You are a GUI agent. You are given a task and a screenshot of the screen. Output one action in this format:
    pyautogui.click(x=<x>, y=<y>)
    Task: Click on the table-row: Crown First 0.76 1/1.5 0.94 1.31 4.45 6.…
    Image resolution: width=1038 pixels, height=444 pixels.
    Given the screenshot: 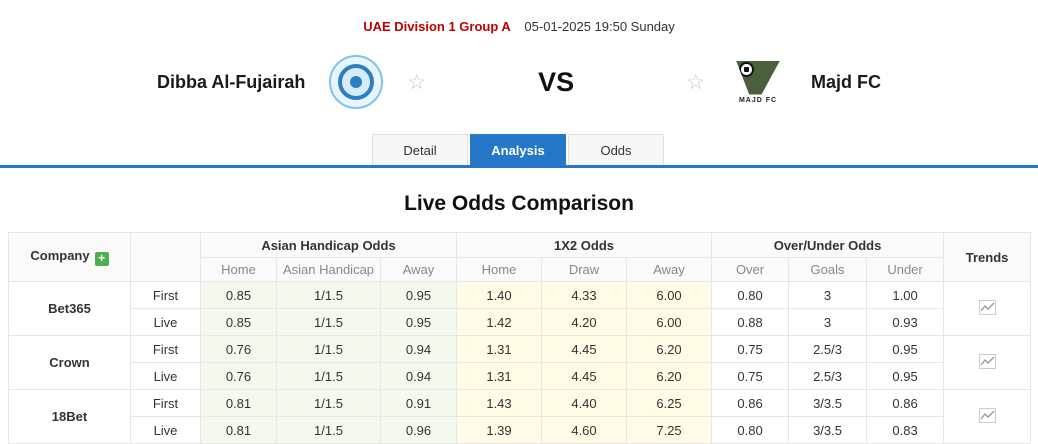 What is the action you would take?
    pyautogui.click(x=520, y=362)
    